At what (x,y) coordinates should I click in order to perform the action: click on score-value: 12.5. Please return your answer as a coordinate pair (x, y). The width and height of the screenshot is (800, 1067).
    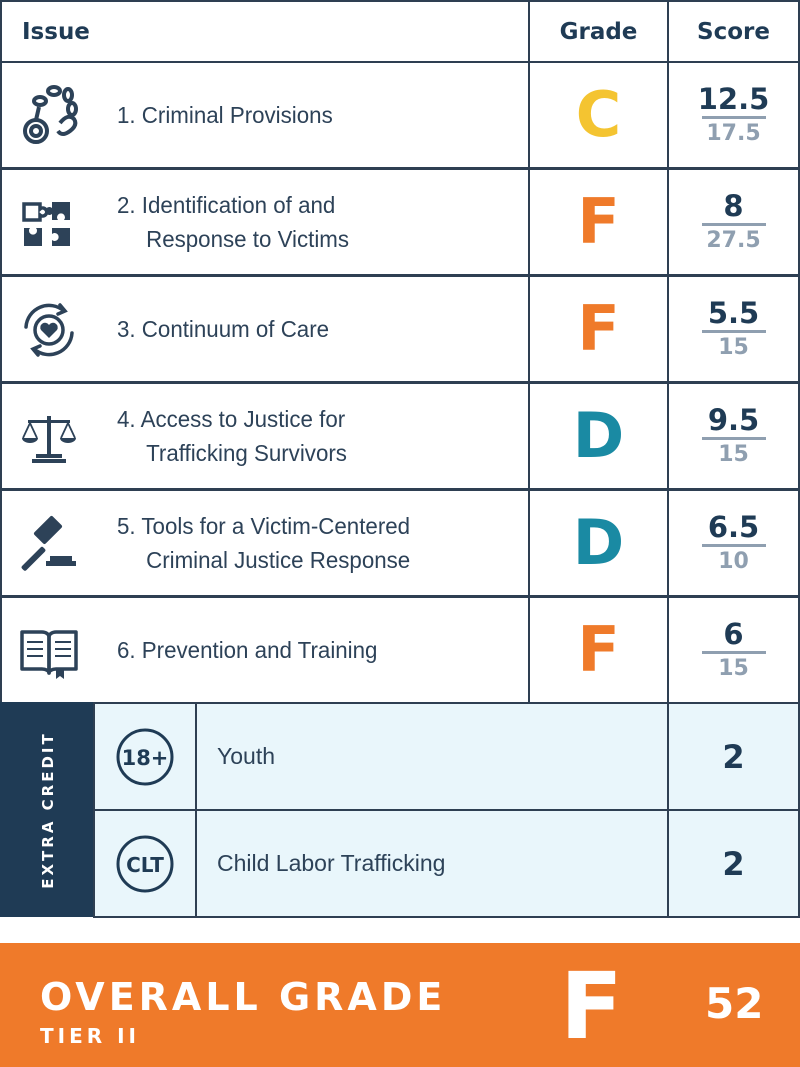
    Looking at the image, I should click on (733, 99).